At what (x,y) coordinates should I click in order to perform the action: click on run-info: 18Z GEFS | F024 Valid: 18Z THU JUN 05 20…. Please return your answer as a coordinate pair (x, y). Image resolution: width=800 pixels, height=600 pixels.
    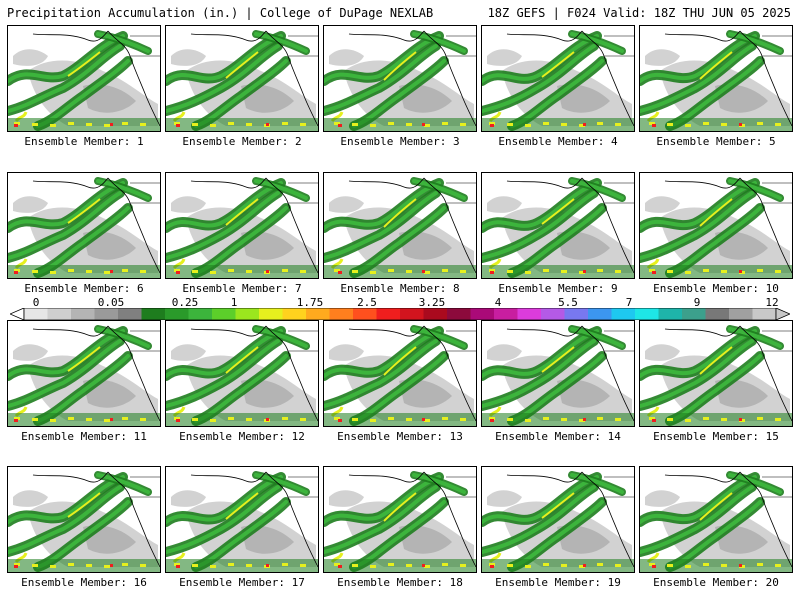
    Looking at the image, I should click on (639, 13).